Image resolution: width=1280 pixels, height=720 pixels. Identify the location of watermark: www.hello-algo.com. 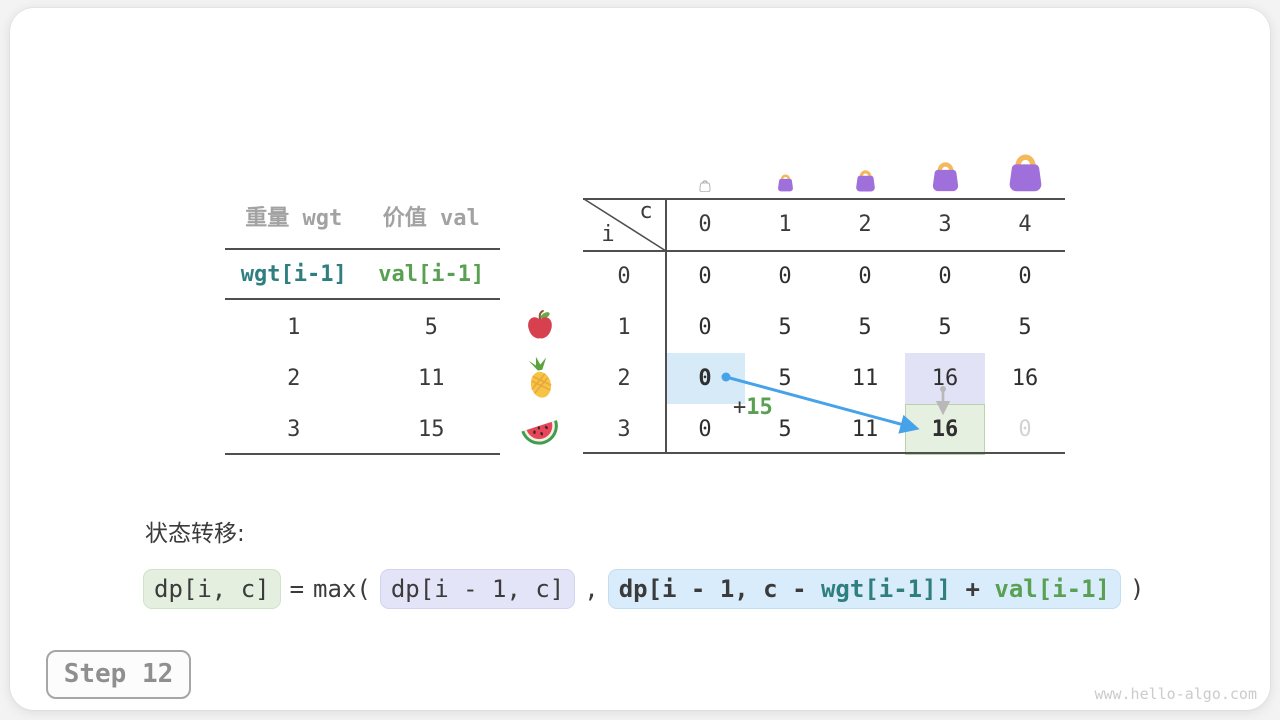
(1175, 694).